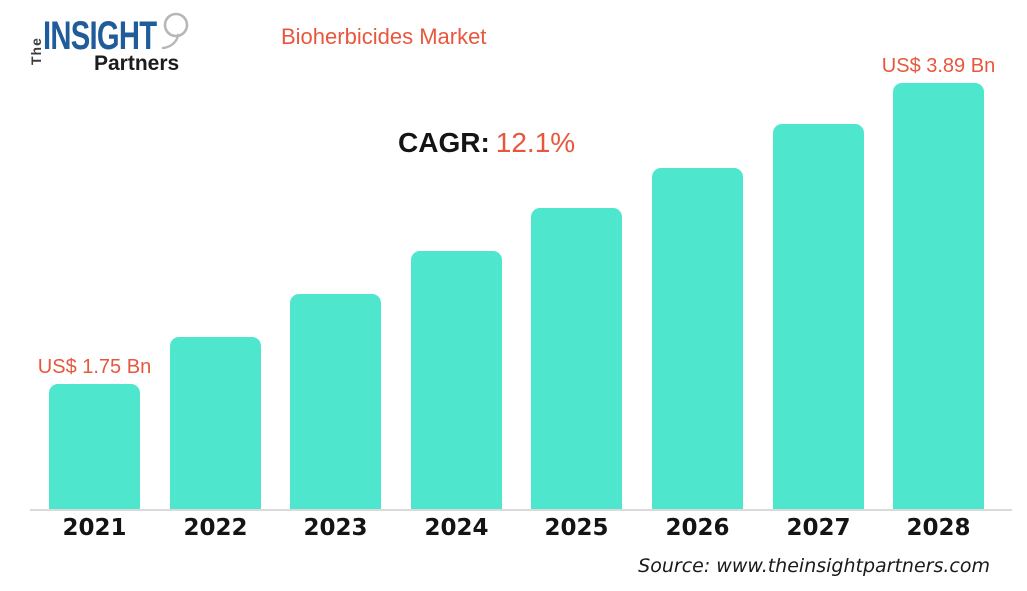 The width and height of the screenshot is (1027, 591). I want to click on x-tick-2028: 2028, so click(938, 528).